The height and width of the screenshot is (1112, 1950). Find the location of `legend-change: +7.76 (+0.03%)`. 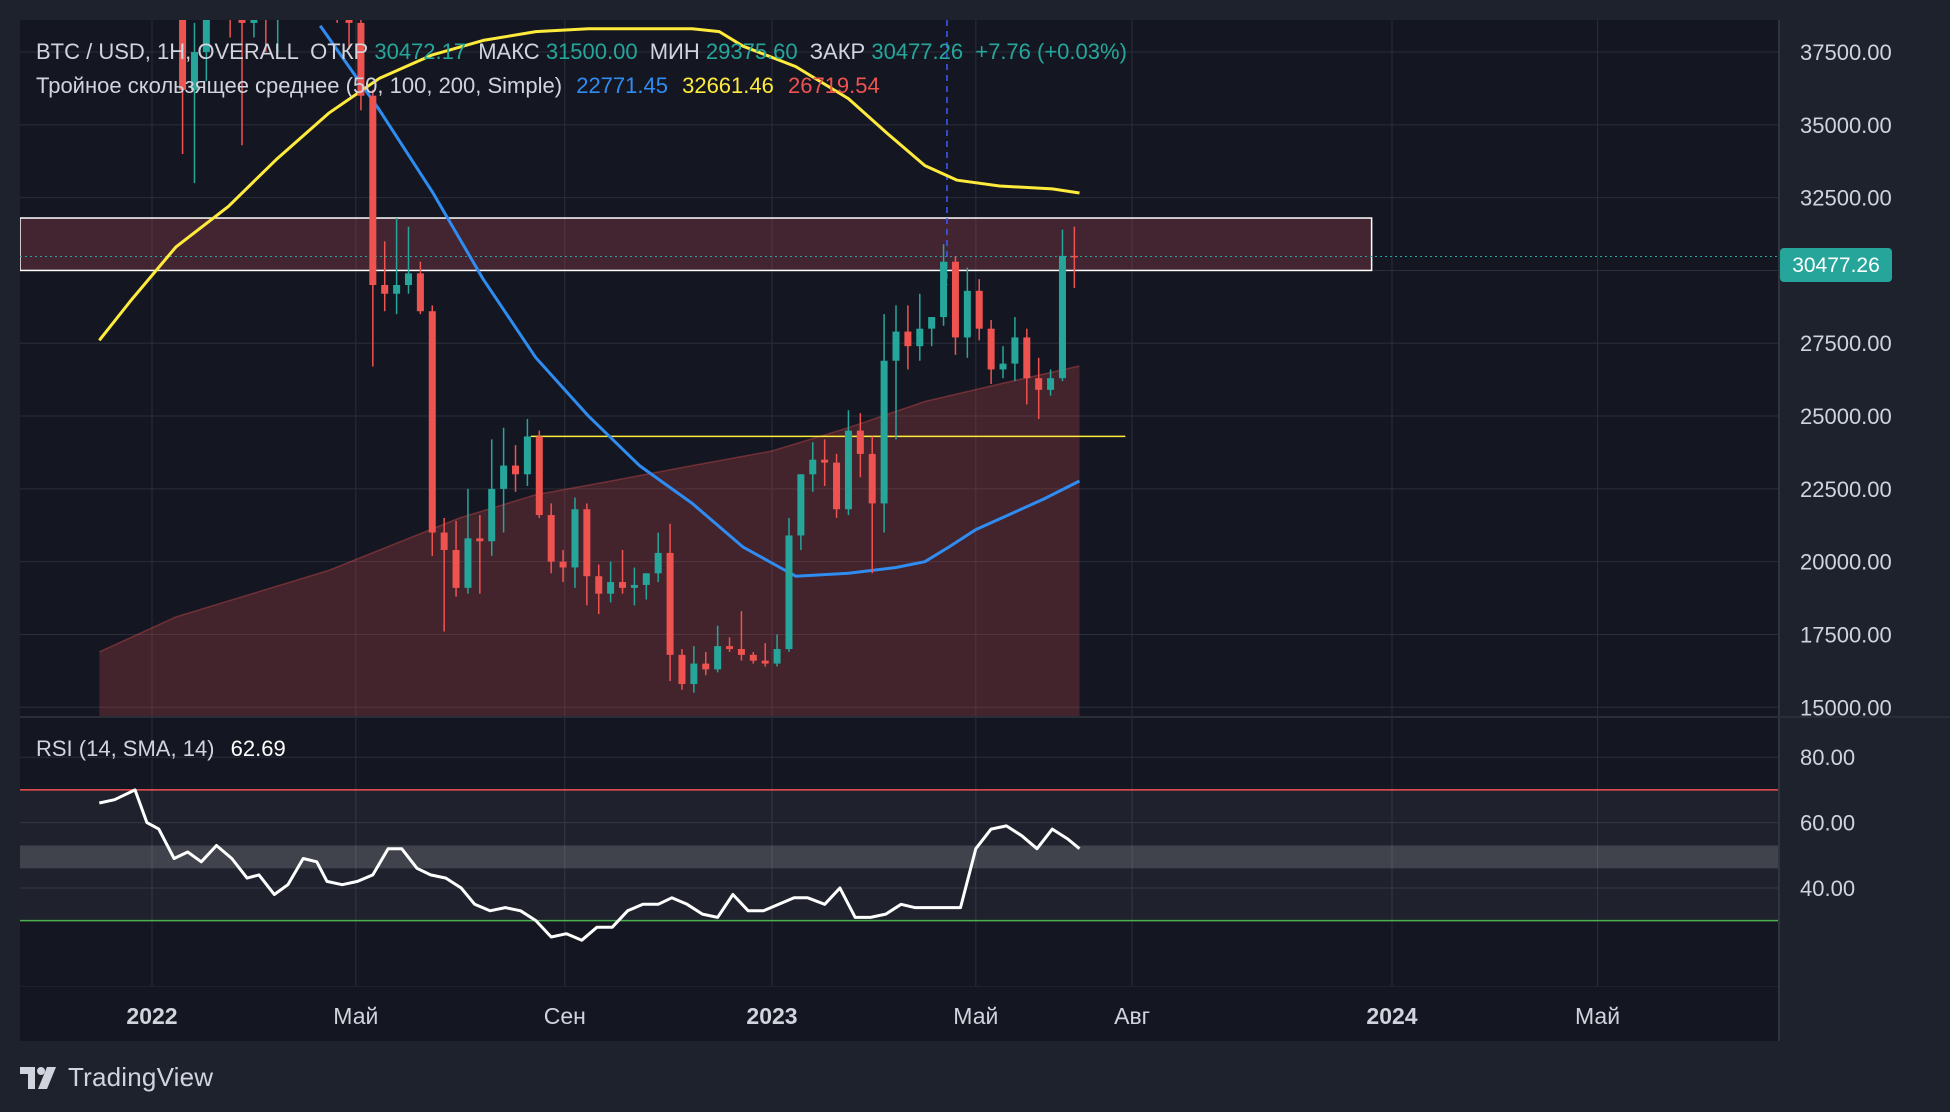

legend-change: +7.76 (+0.03%) is located at coordinates (1051, 51).